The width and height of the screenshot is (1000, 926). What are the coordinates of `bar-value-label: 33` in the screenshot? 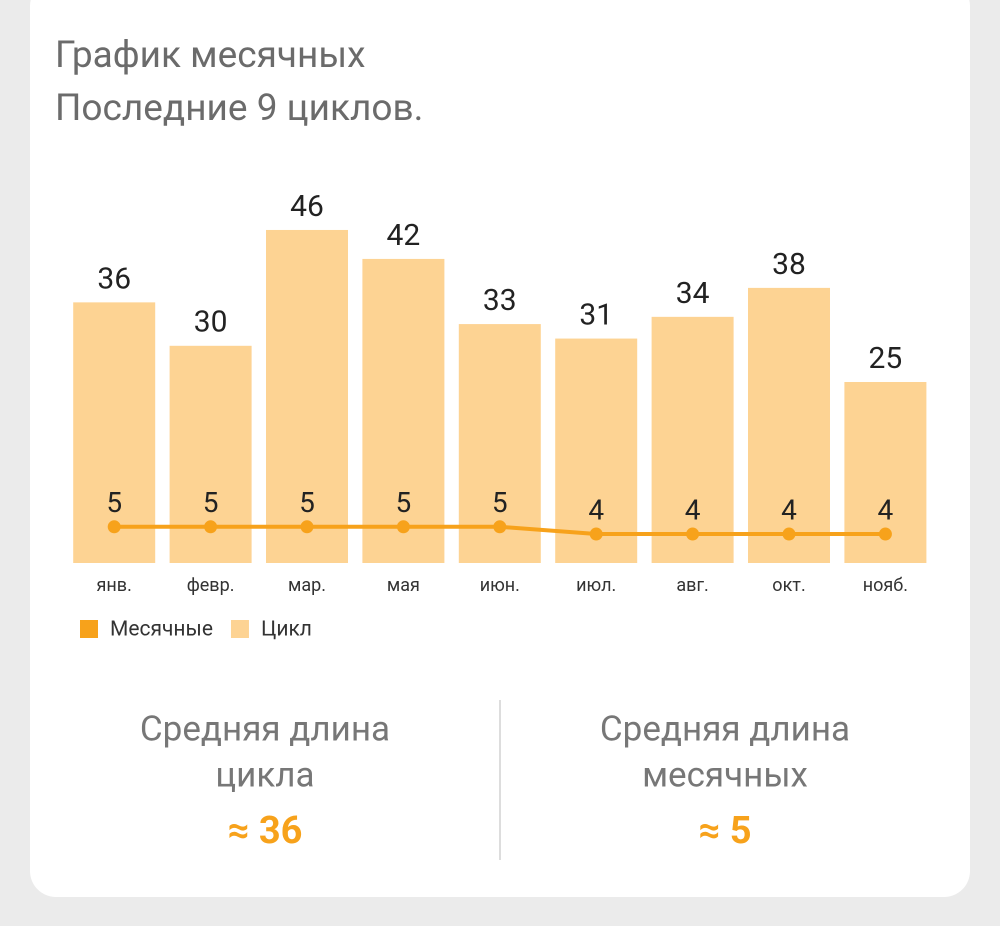 It's located at (500, 300).